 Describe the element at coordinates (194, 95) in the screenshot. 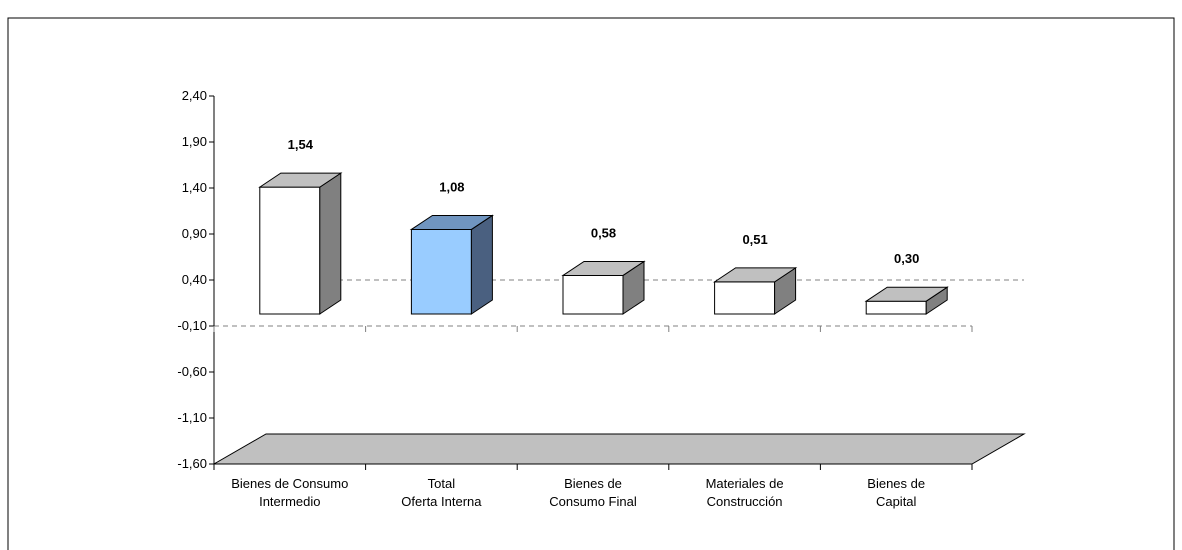

I see `y-tick-label: 2,40` at that location.